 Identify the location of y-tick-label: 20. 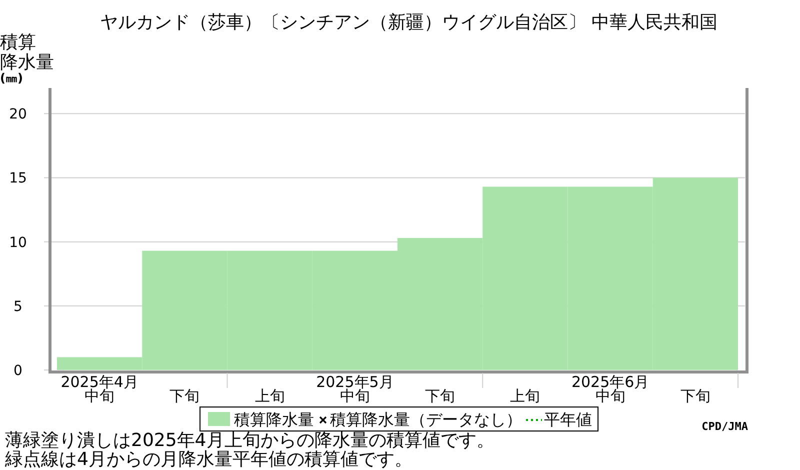
(18, 114).